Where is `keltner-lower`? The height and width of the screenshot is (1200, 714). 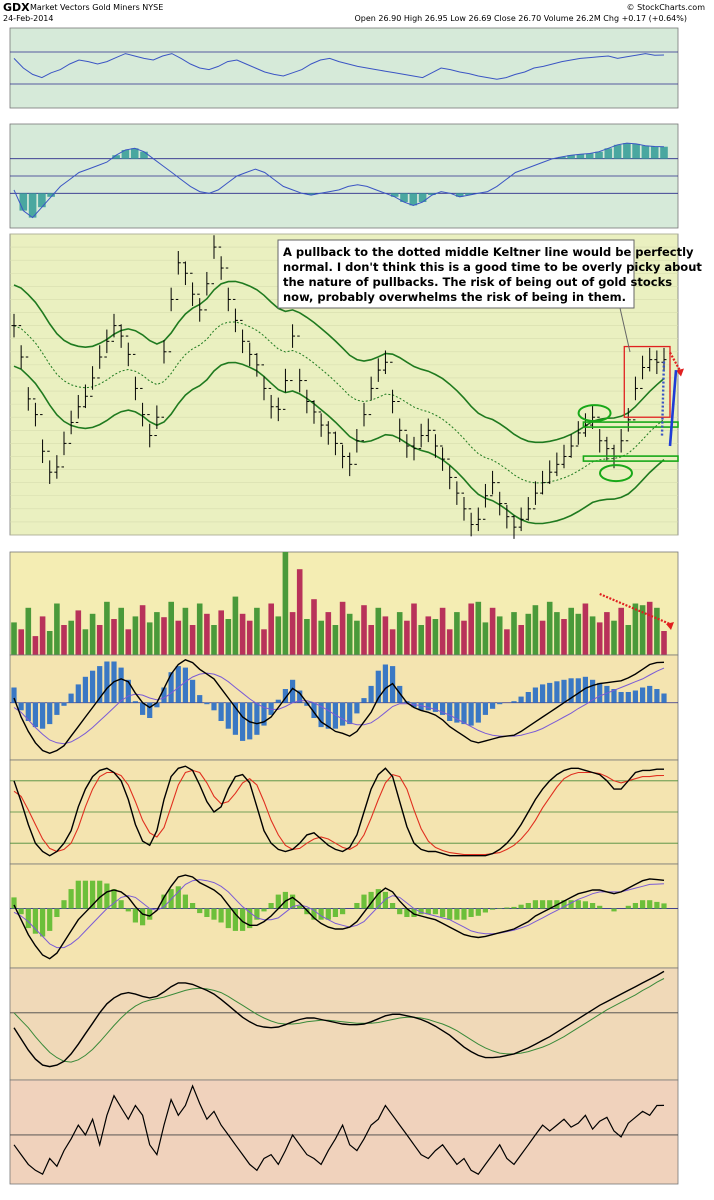
keltner-lower is located at coordinates (339, 443).